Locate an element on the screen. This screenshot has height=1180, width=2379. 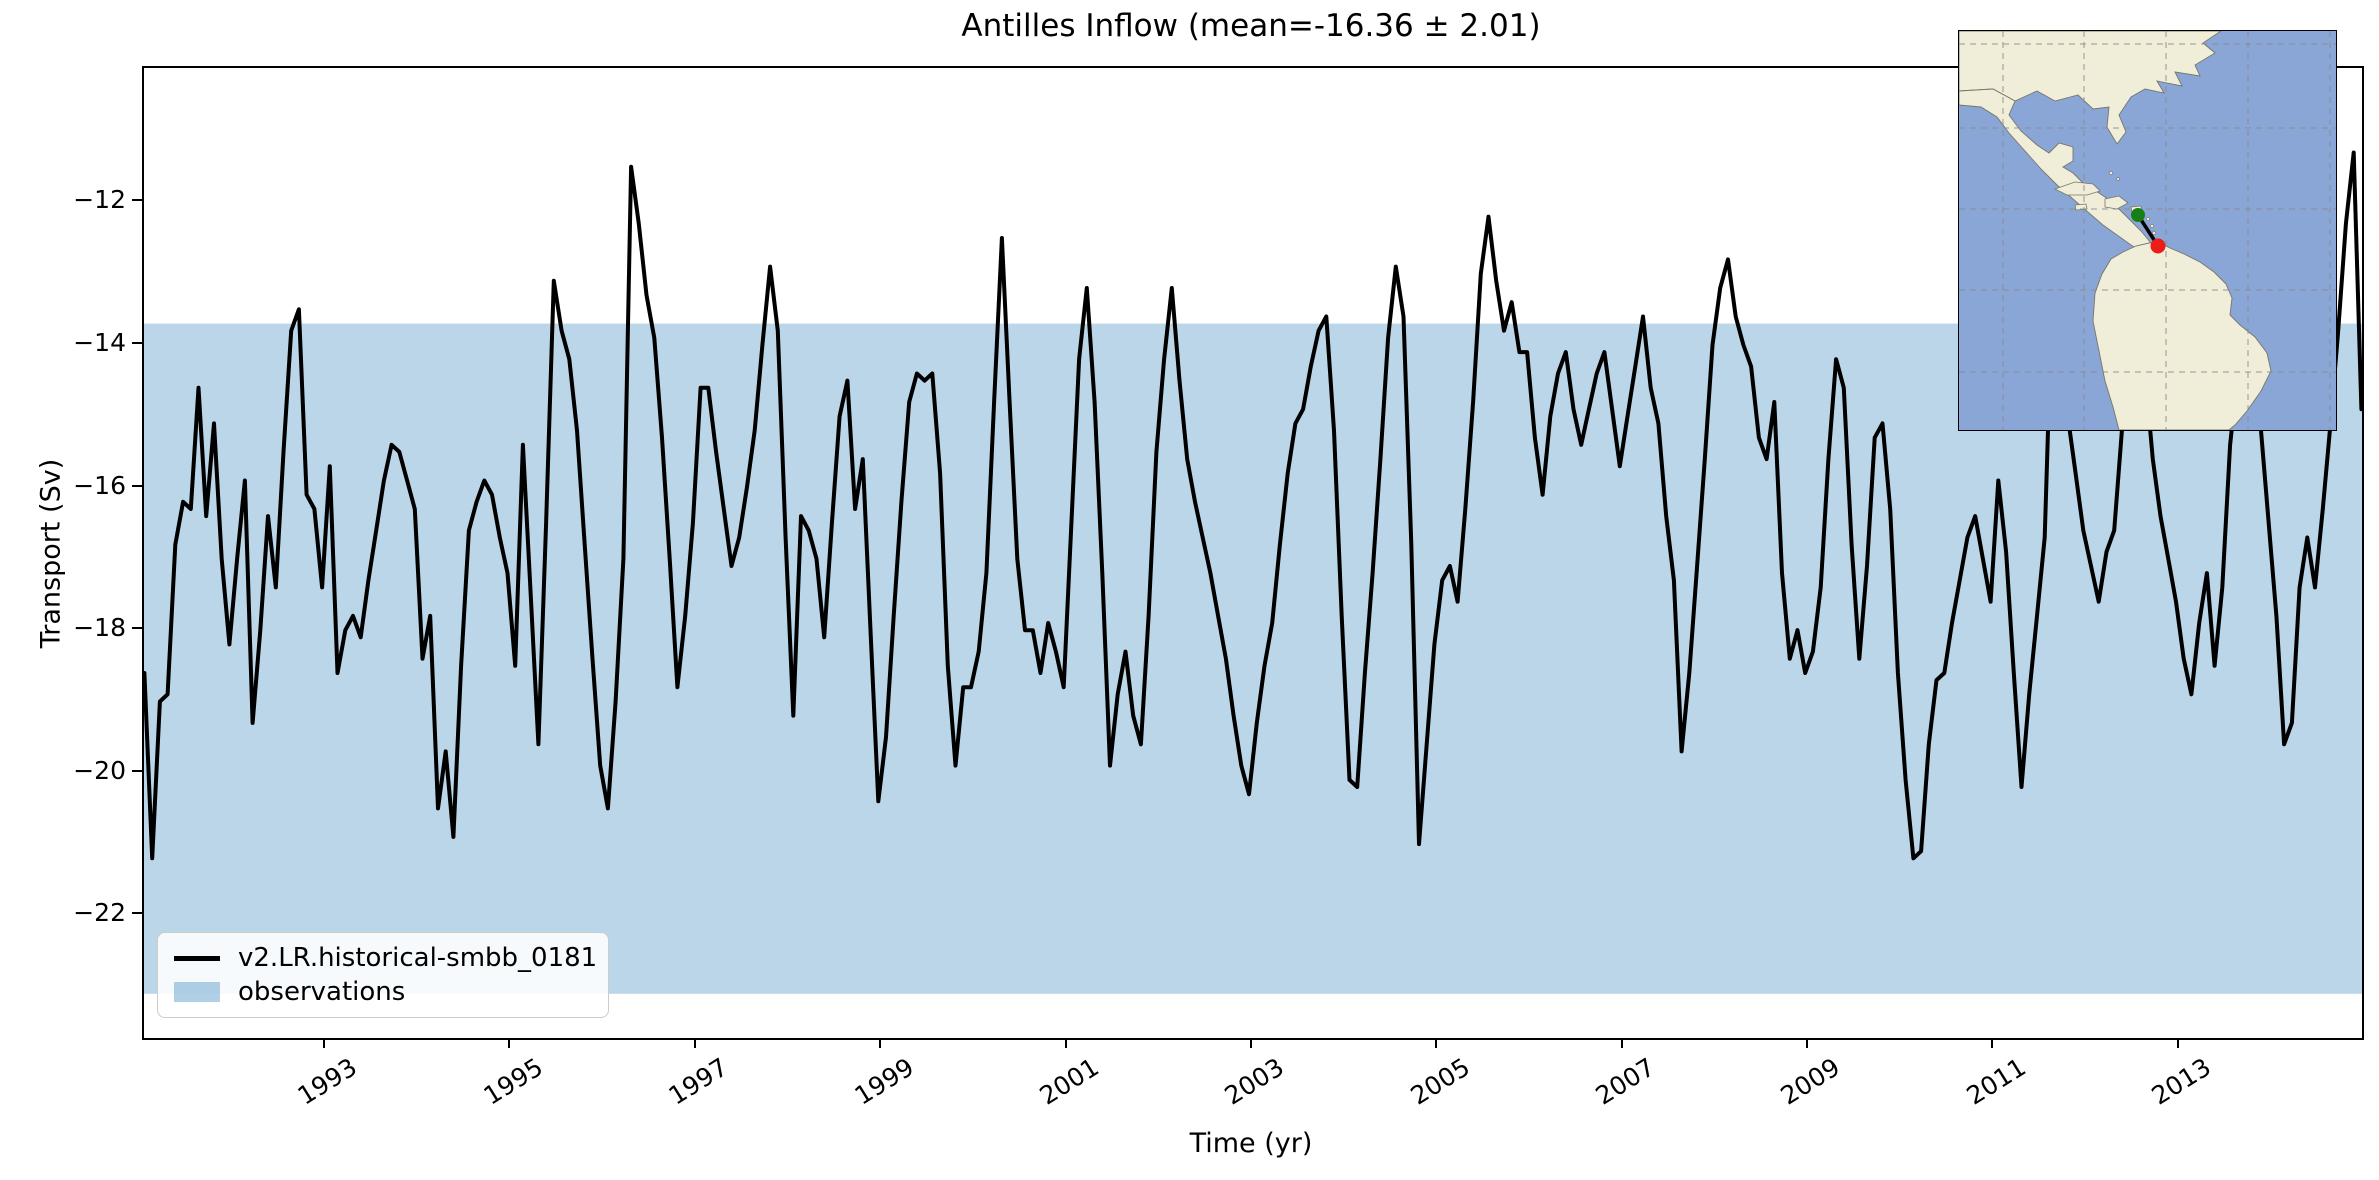
transect-south-marker is located at coordinates (2158, 246).